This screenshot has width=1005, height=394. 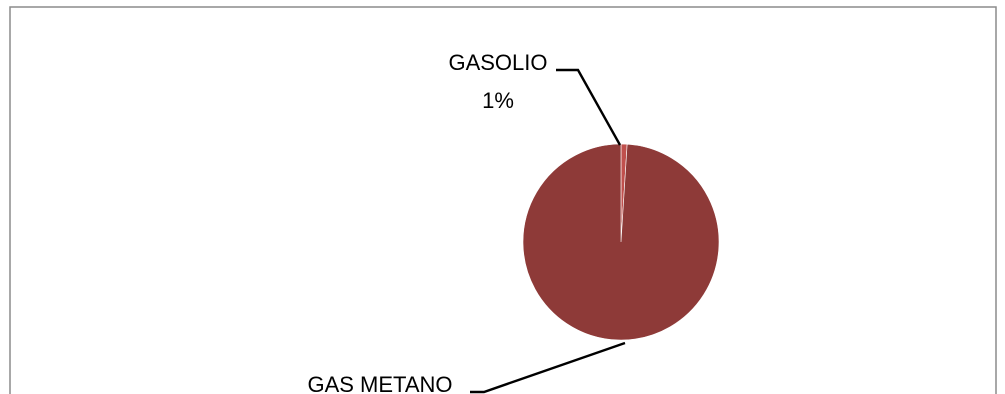 I want to click on leader-line-gas-metano, so click(x=548, y=367).